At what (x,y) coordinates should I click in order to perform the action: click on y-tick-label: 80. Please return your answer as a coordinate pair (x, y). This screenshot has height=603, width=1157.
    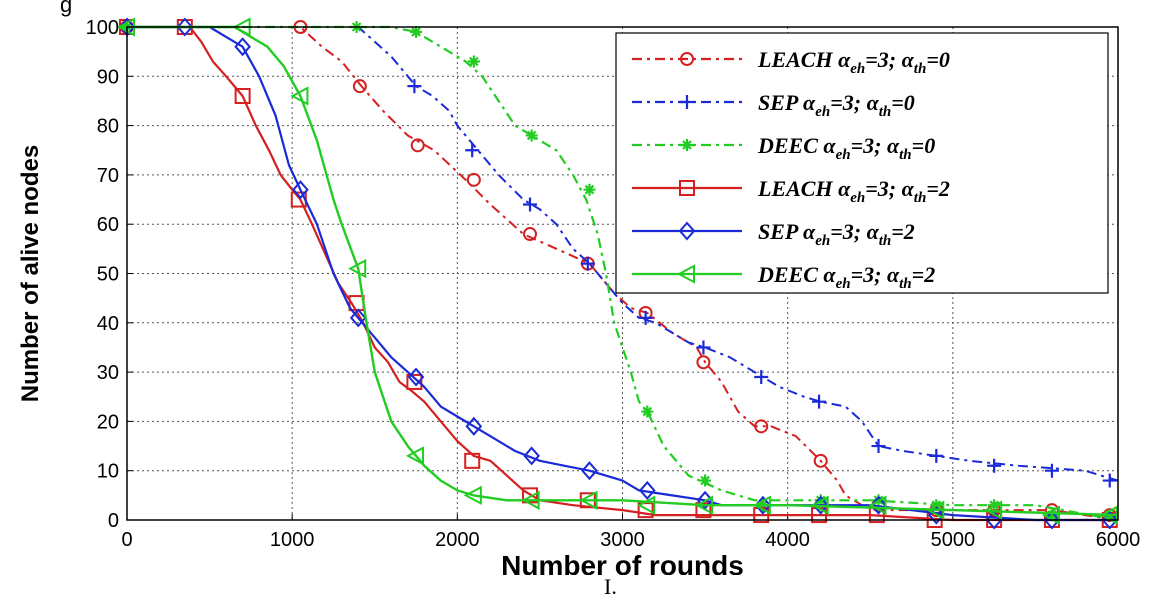
    Looking at the image, I should click on (108, 127).